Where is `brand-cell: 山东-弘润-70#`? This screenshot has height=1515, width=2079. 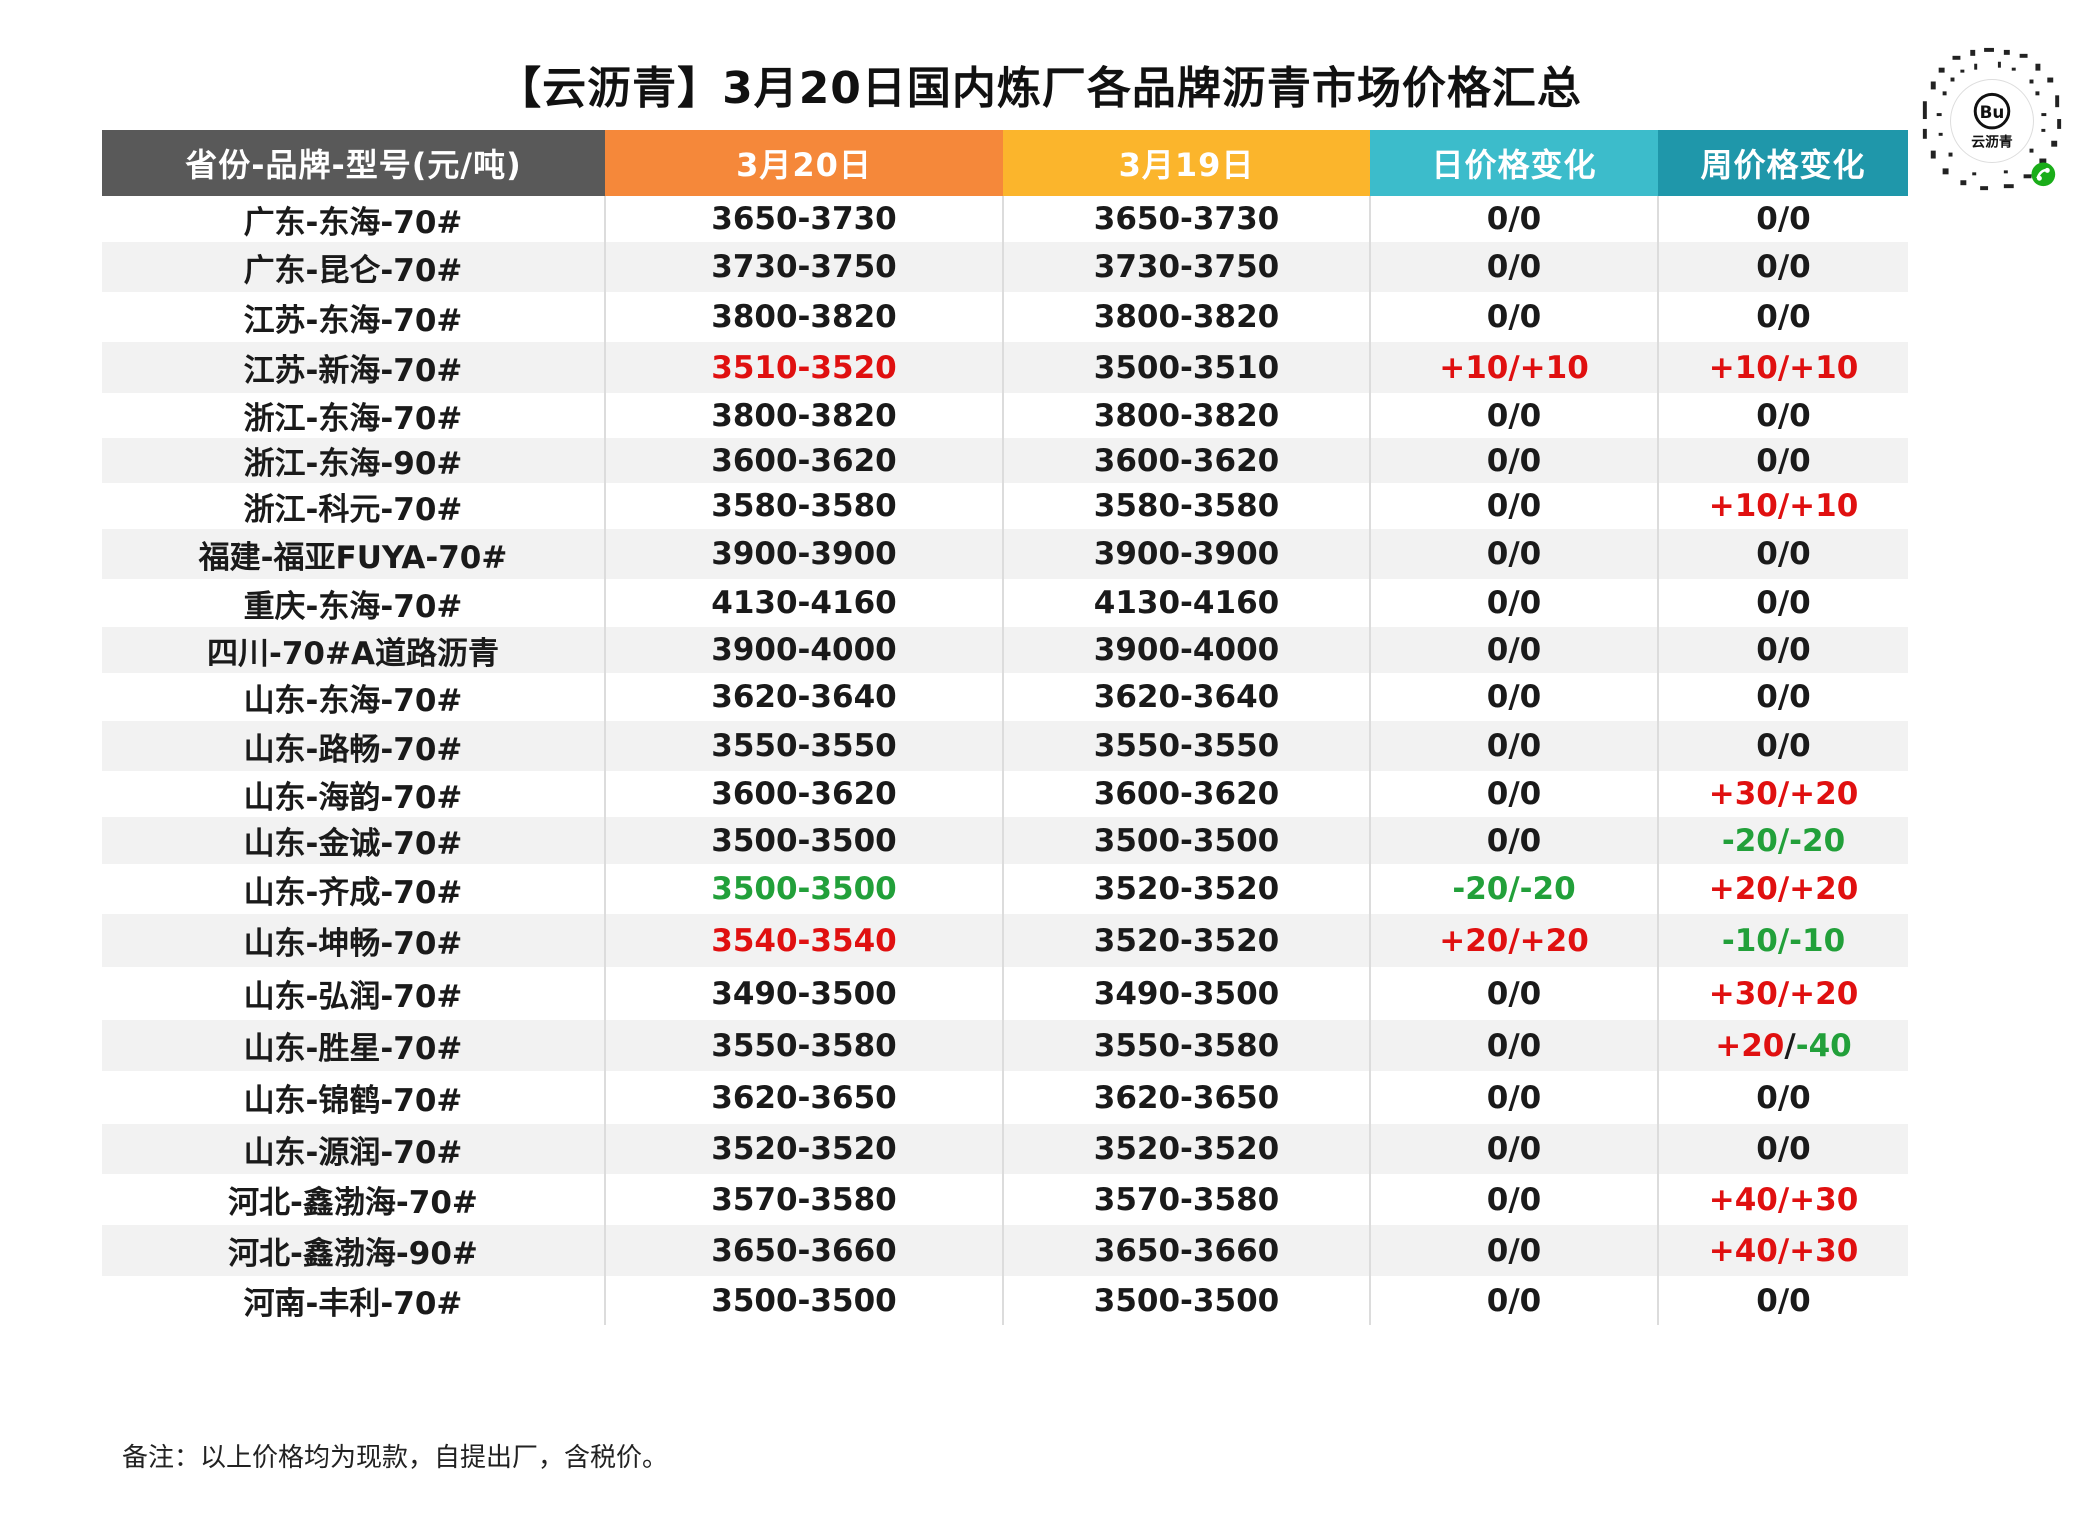 brand-cell: 山东-弘润-70# is located at coordinates (353, 997).